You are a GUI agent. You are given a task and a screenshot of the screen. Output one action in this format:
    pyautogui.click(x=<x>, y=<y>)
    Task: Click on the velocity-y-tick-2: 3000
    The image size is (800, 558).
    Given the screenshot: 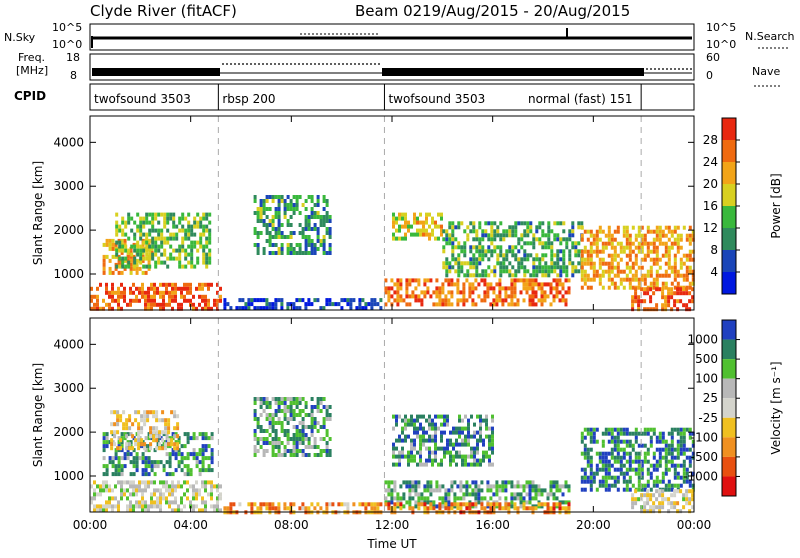 What is the action you would take?
    pyautogui.click(x=68, y=388)
    